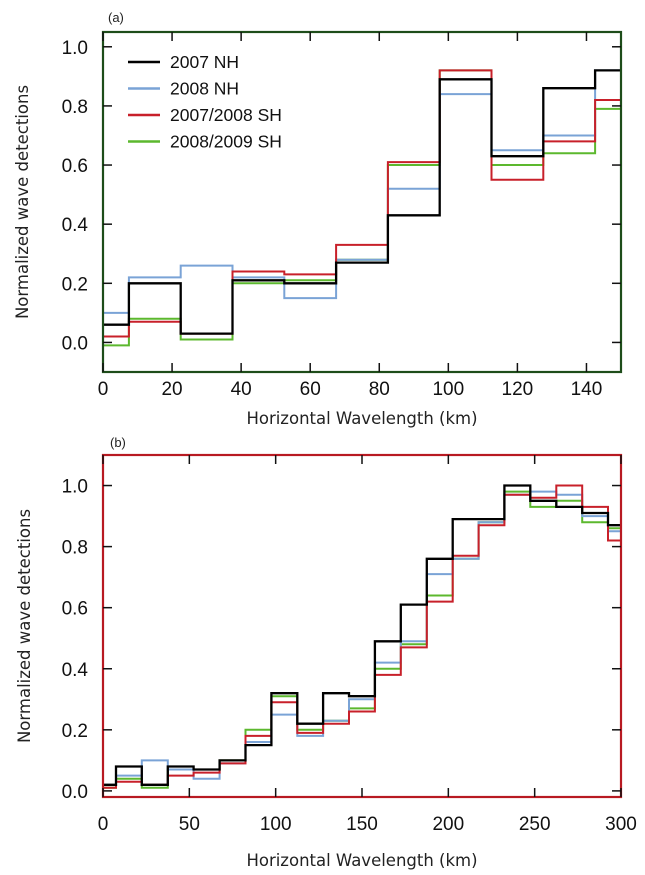 This screenshot has height=875, width=645. I want to click on x-tick-label: 300, so click(621, 824).